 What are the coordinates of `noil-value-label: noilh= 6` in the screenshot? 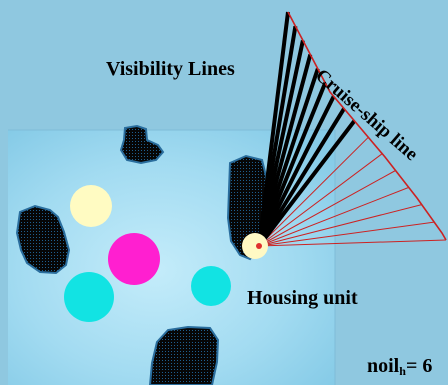 It's located at (399, 367).